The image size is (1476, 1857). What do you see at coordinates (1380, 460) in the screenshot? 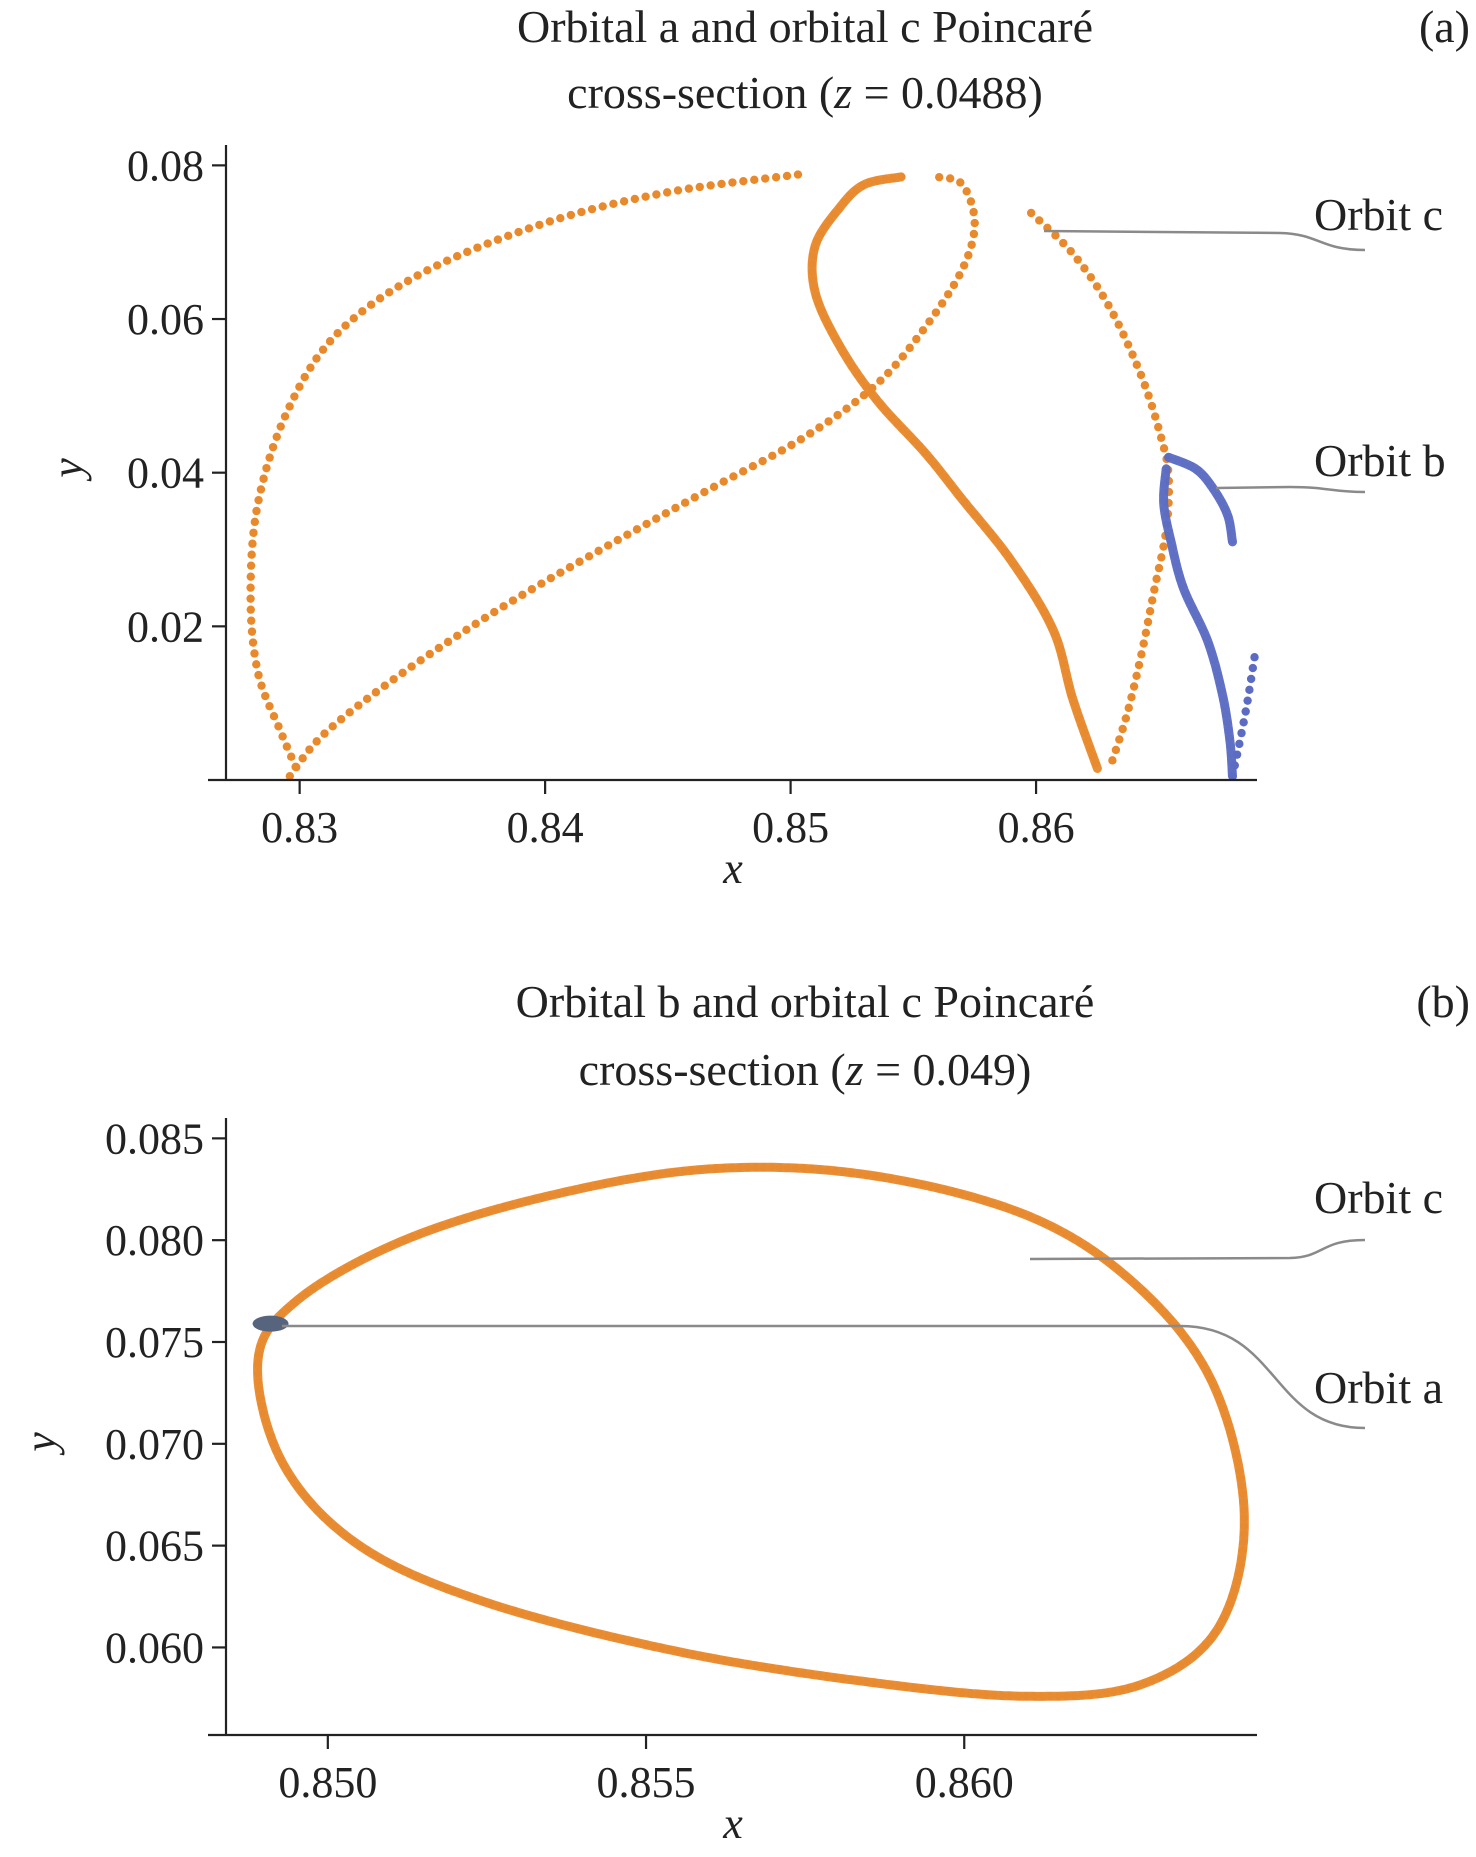
I see `chart-a-callout-orbit-b: Orbit b` at bounding box center [1380, 460].